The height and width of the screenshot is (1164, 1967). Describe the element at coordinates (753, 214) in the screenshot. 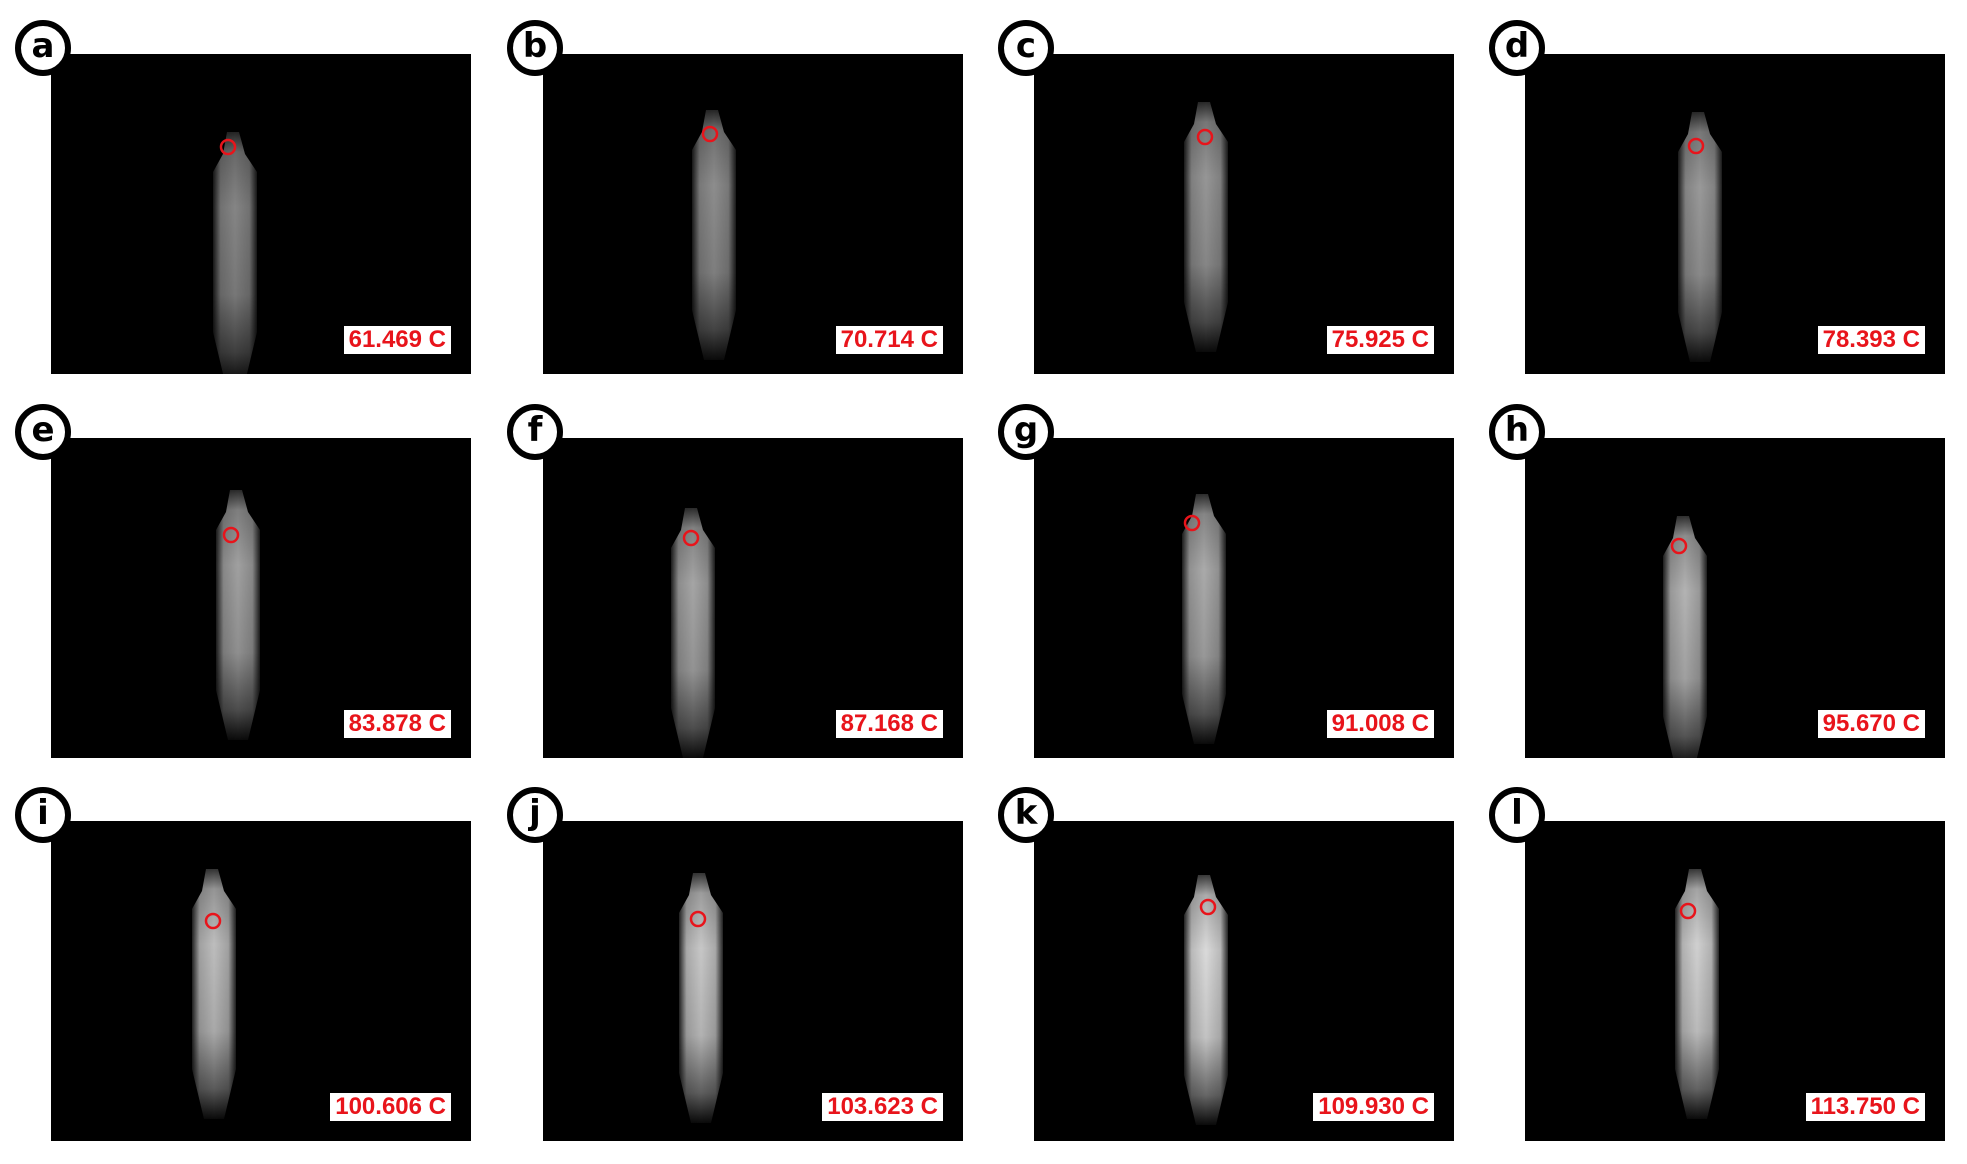

I see `thermal-image-frame: 70.714 C` at that location.